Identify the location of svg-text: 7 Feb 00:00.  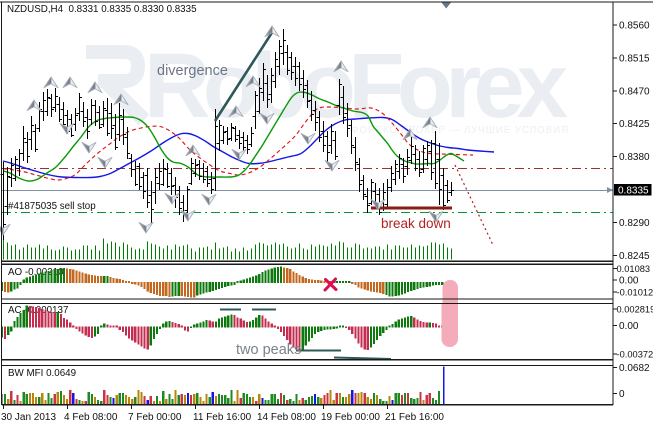
(155, 417).